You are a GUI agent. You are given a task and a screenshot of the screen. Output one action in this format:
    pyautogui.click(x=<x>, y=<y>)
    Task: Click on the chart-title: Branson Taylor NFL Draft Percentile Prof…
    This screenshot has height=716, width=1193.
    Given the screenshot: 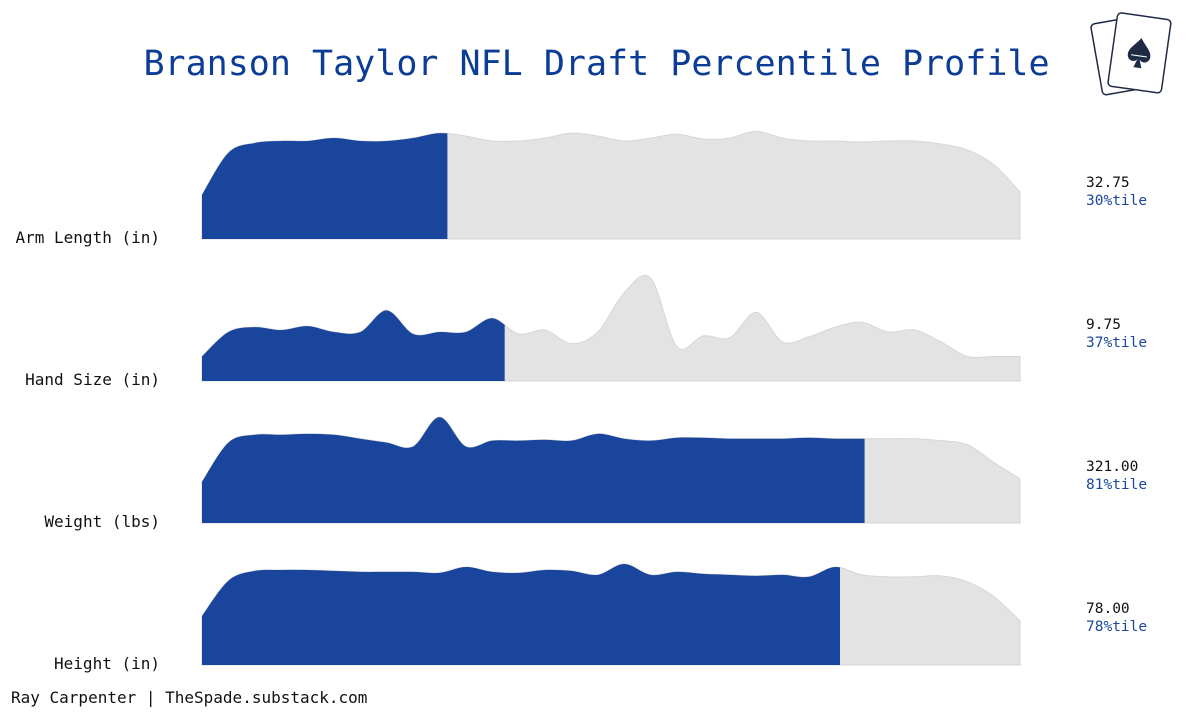 What is the action you would take?
    pyautogui.click(x=596, y=64)
    